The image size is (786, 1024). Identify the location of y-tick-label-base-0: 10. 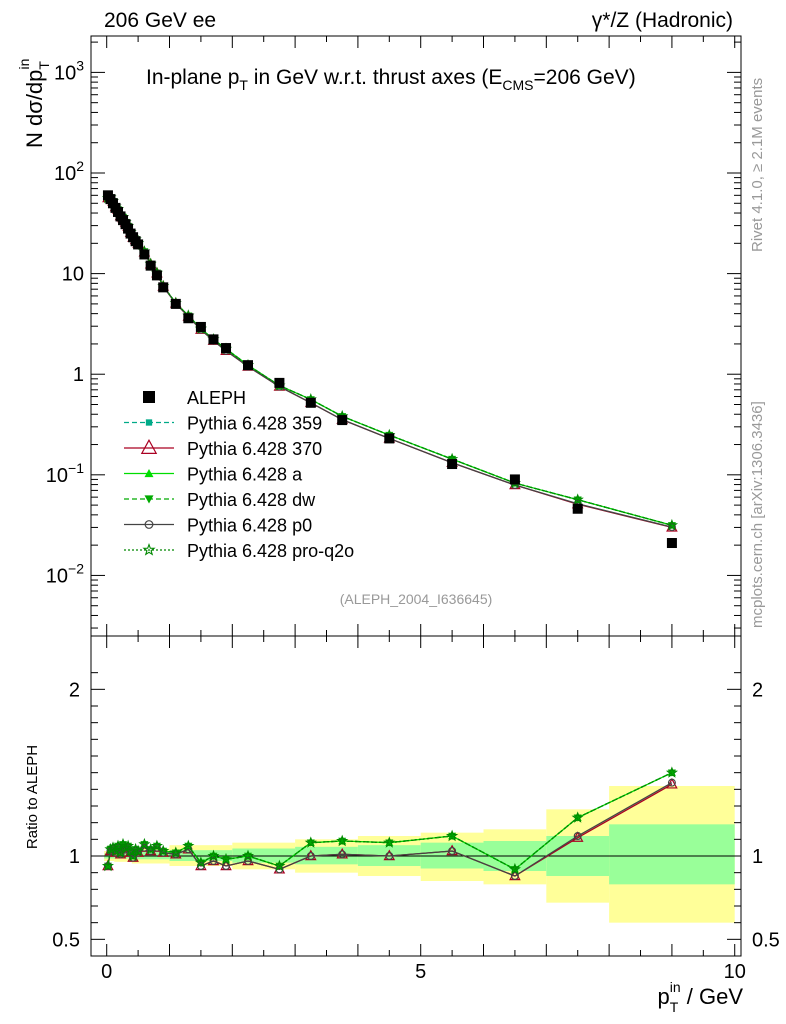
(65, 73).